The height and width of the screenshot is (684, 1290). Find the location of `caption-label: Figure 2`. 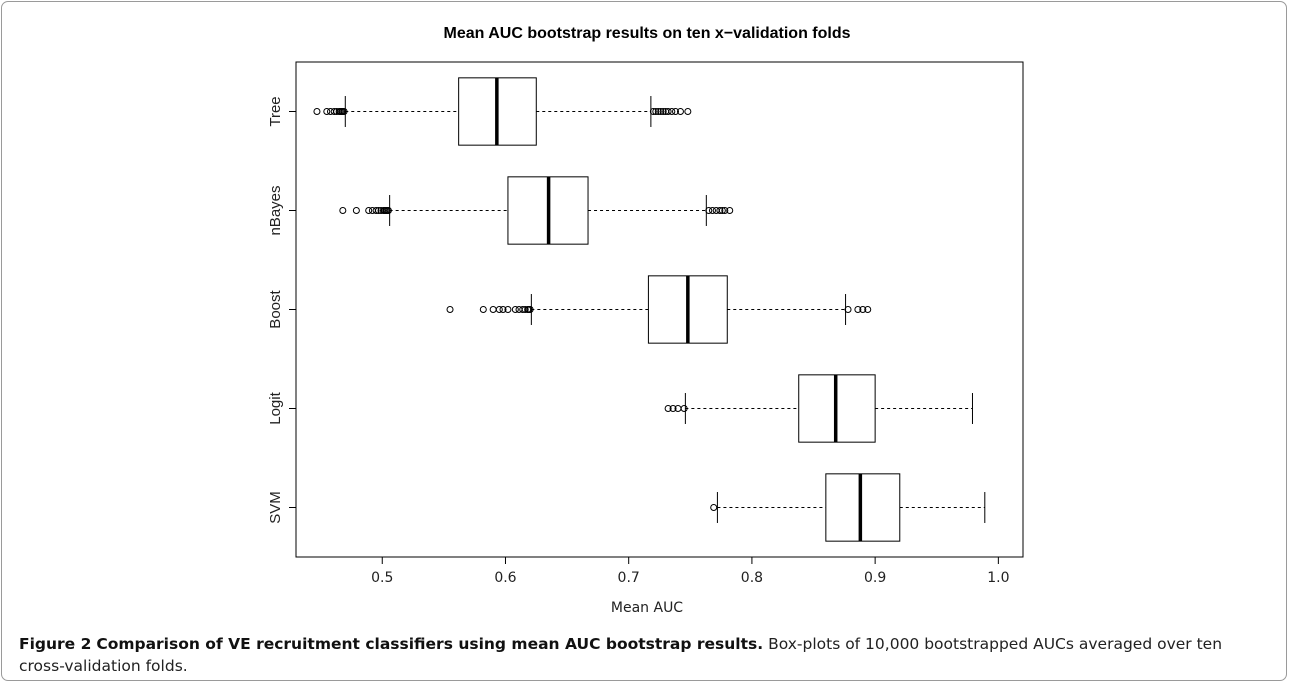

caption-label: Figure 2 is located at coordinates (55, 644).